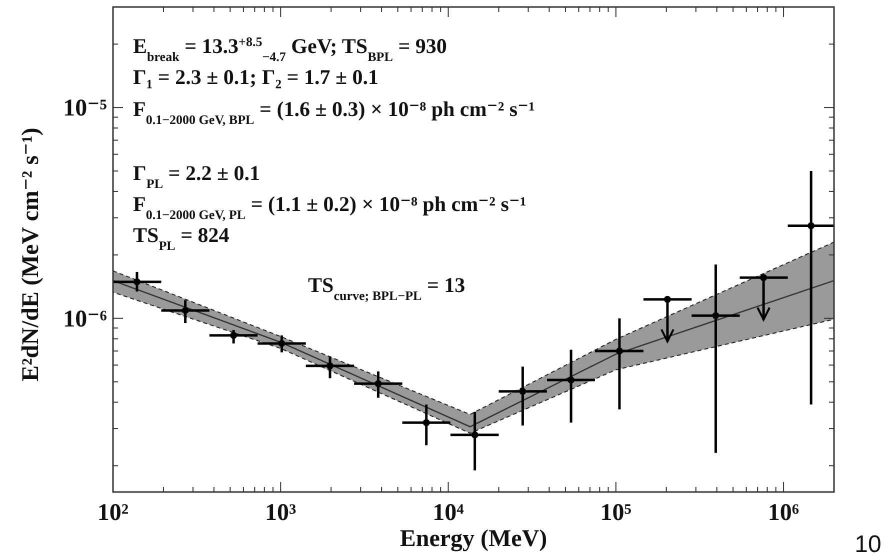  I want to click on annotation: Γ₁ = 2.3 ± 0.1; Γ₂ = 1.7 ± 0.1, so click(256, 77).